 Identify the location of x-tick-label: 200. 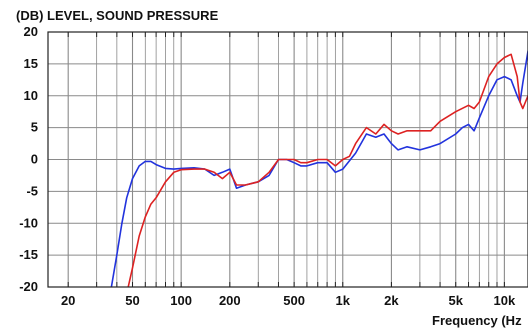
(230, 300).